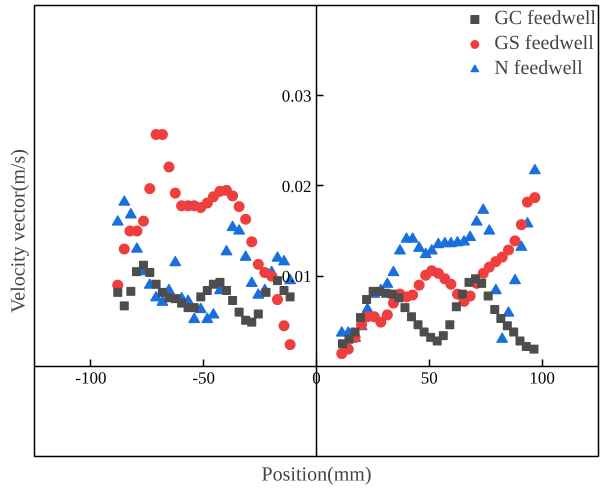  What do you see at coordinates (316, 475) in the screenshot?
I see `x-axis-title: Position(mm)` at bounding box center [316, 475].